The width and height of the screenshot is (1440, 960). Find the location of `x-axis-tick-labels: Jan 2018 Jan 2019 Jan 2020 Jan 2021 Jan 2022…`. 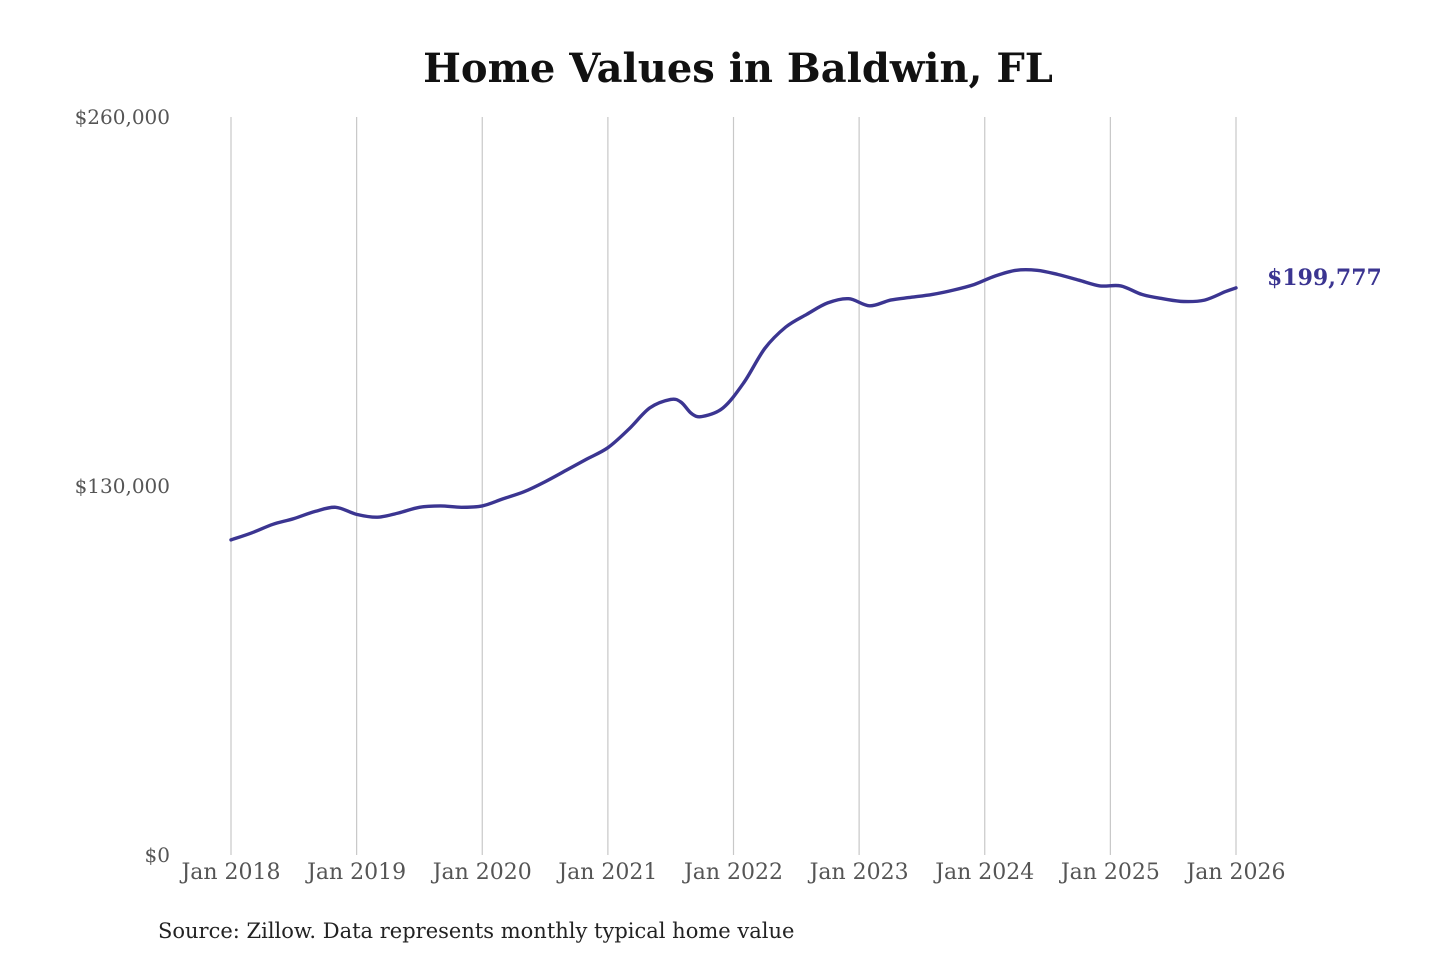

x-axis-tick-labels: Jan 2018 Jan 2019 Jan 2020 Jan 2021 Jan 2022… is located at coordinates (732, 872).